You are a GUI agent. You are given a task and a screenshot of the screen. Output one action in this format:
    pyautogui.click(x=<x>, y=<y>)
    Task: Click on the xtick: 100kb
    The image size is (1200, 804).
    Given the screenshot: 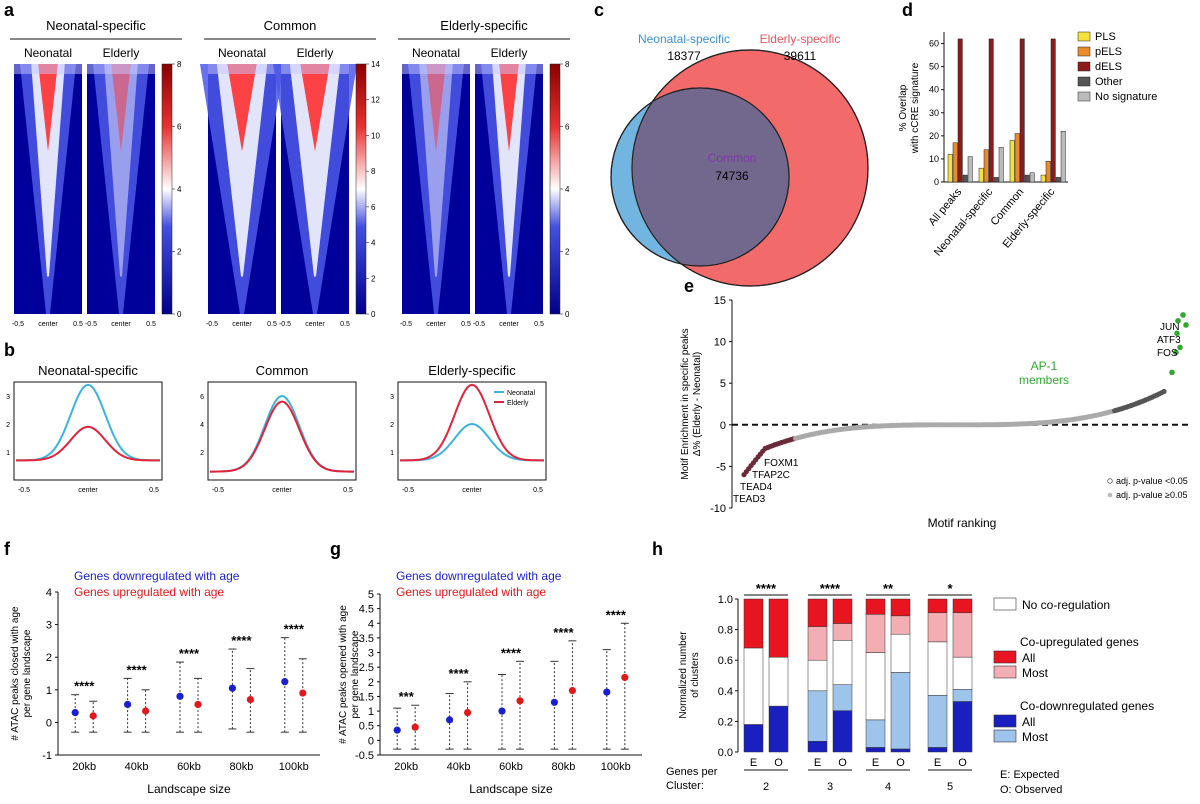 What is the action you would take?
    pyautogui.click(x=616, y=767)
    